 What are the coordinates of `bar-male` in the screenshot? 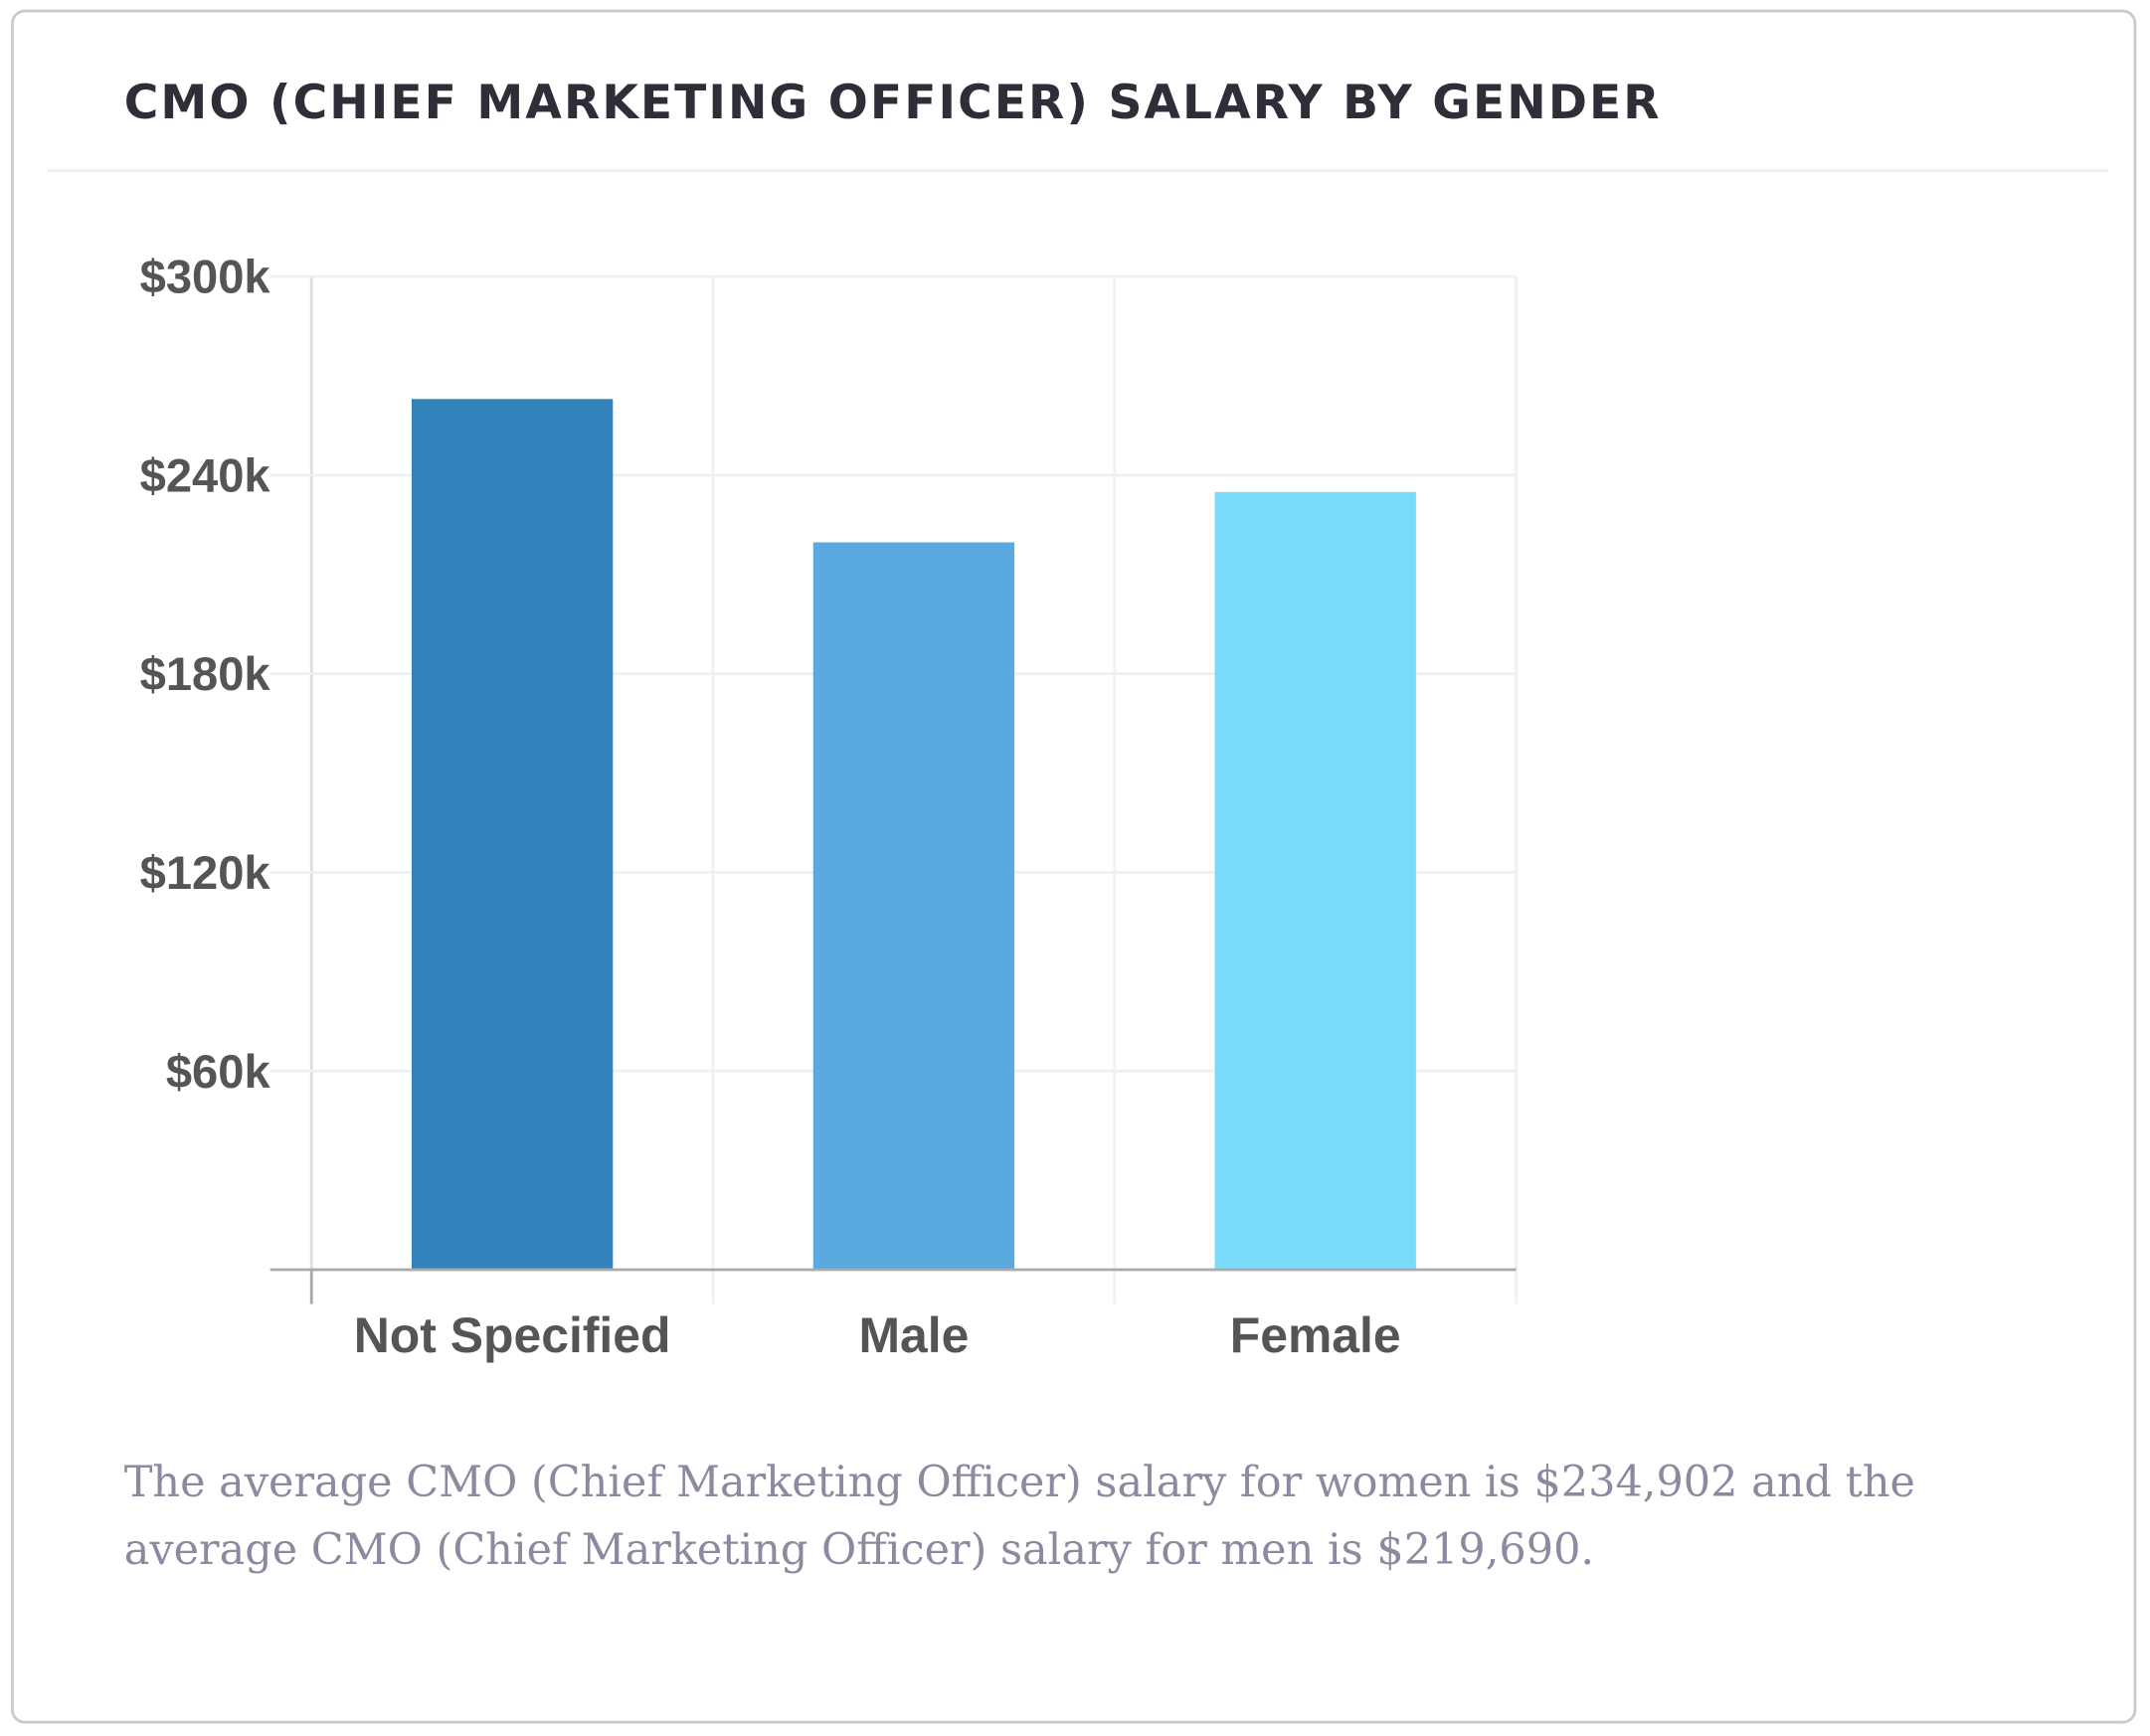 It's located at (914, 906).